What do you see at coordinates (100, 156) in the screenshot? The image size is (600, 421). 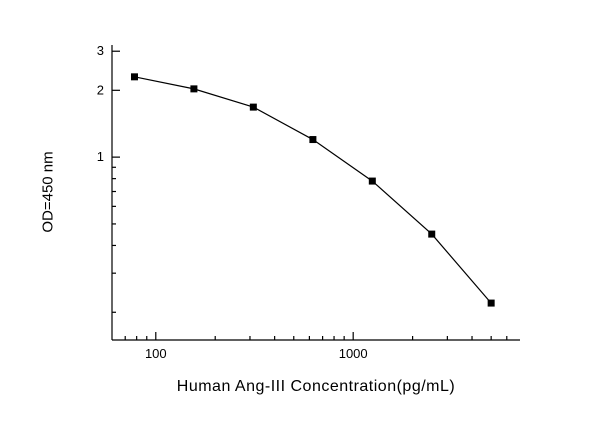 I see `y-tick-label: 1` at bounding box center [100, 156].